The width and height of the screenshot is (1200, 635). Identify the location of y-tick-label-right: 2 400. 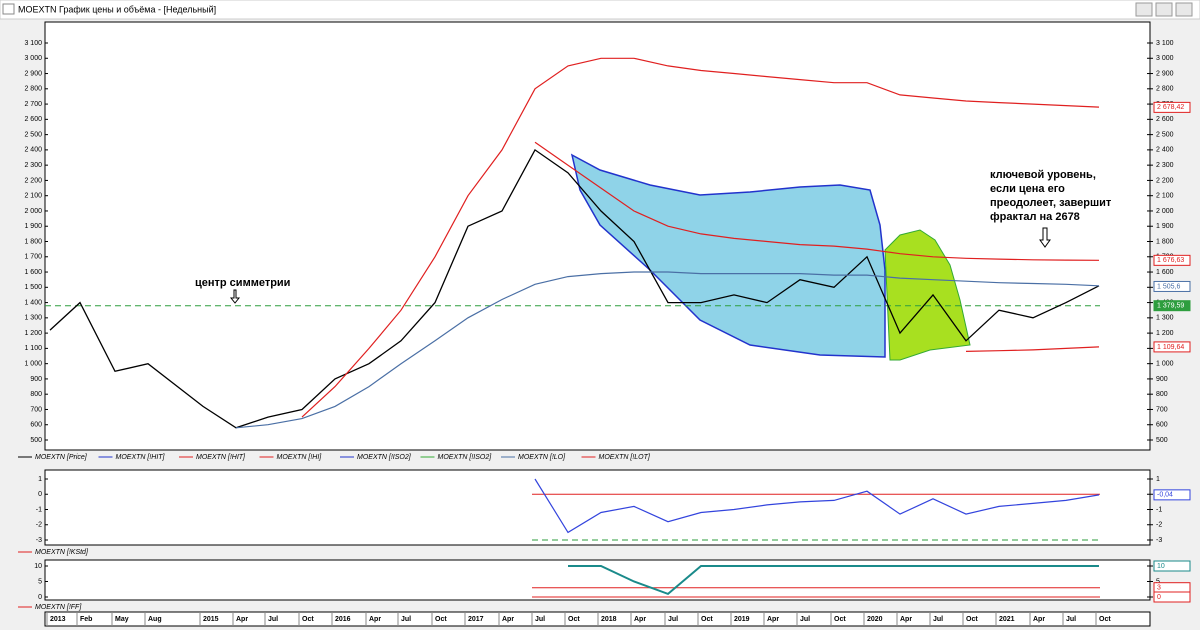
(1165, 150).